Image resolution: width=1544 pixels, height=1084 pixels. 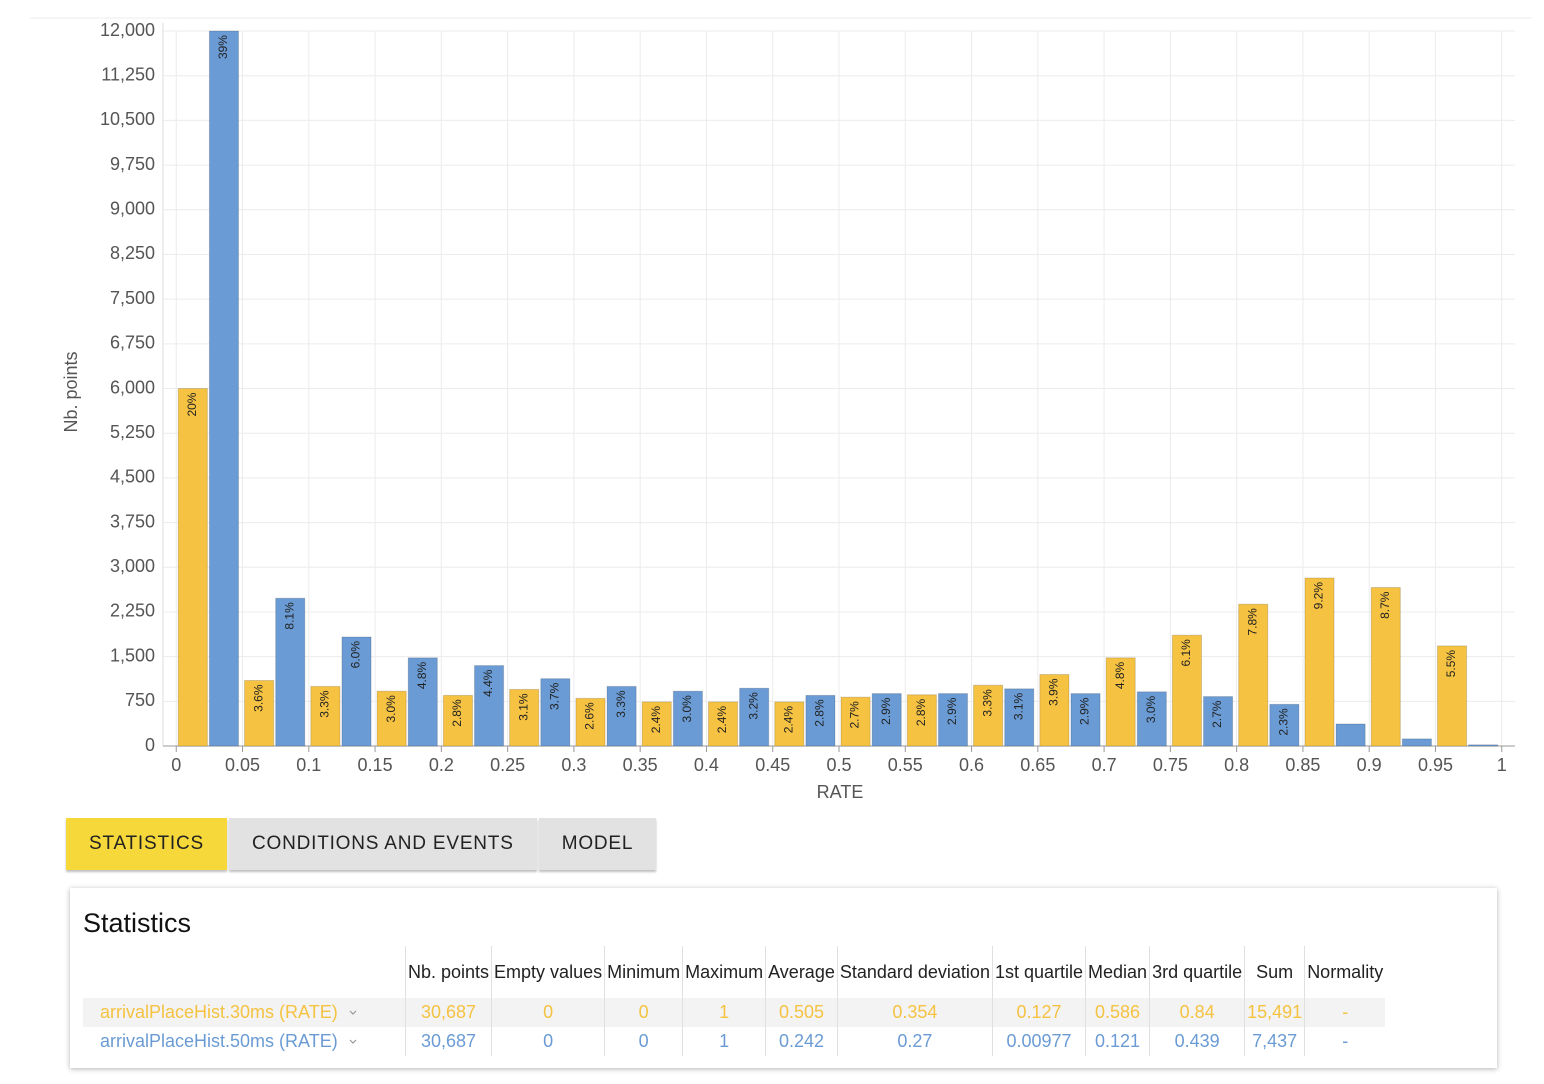 What do you see at coordinates (1197, 1012) in the screenshot?
I see `stat-cell: 0.84` at bounding box center [1197, 1012].